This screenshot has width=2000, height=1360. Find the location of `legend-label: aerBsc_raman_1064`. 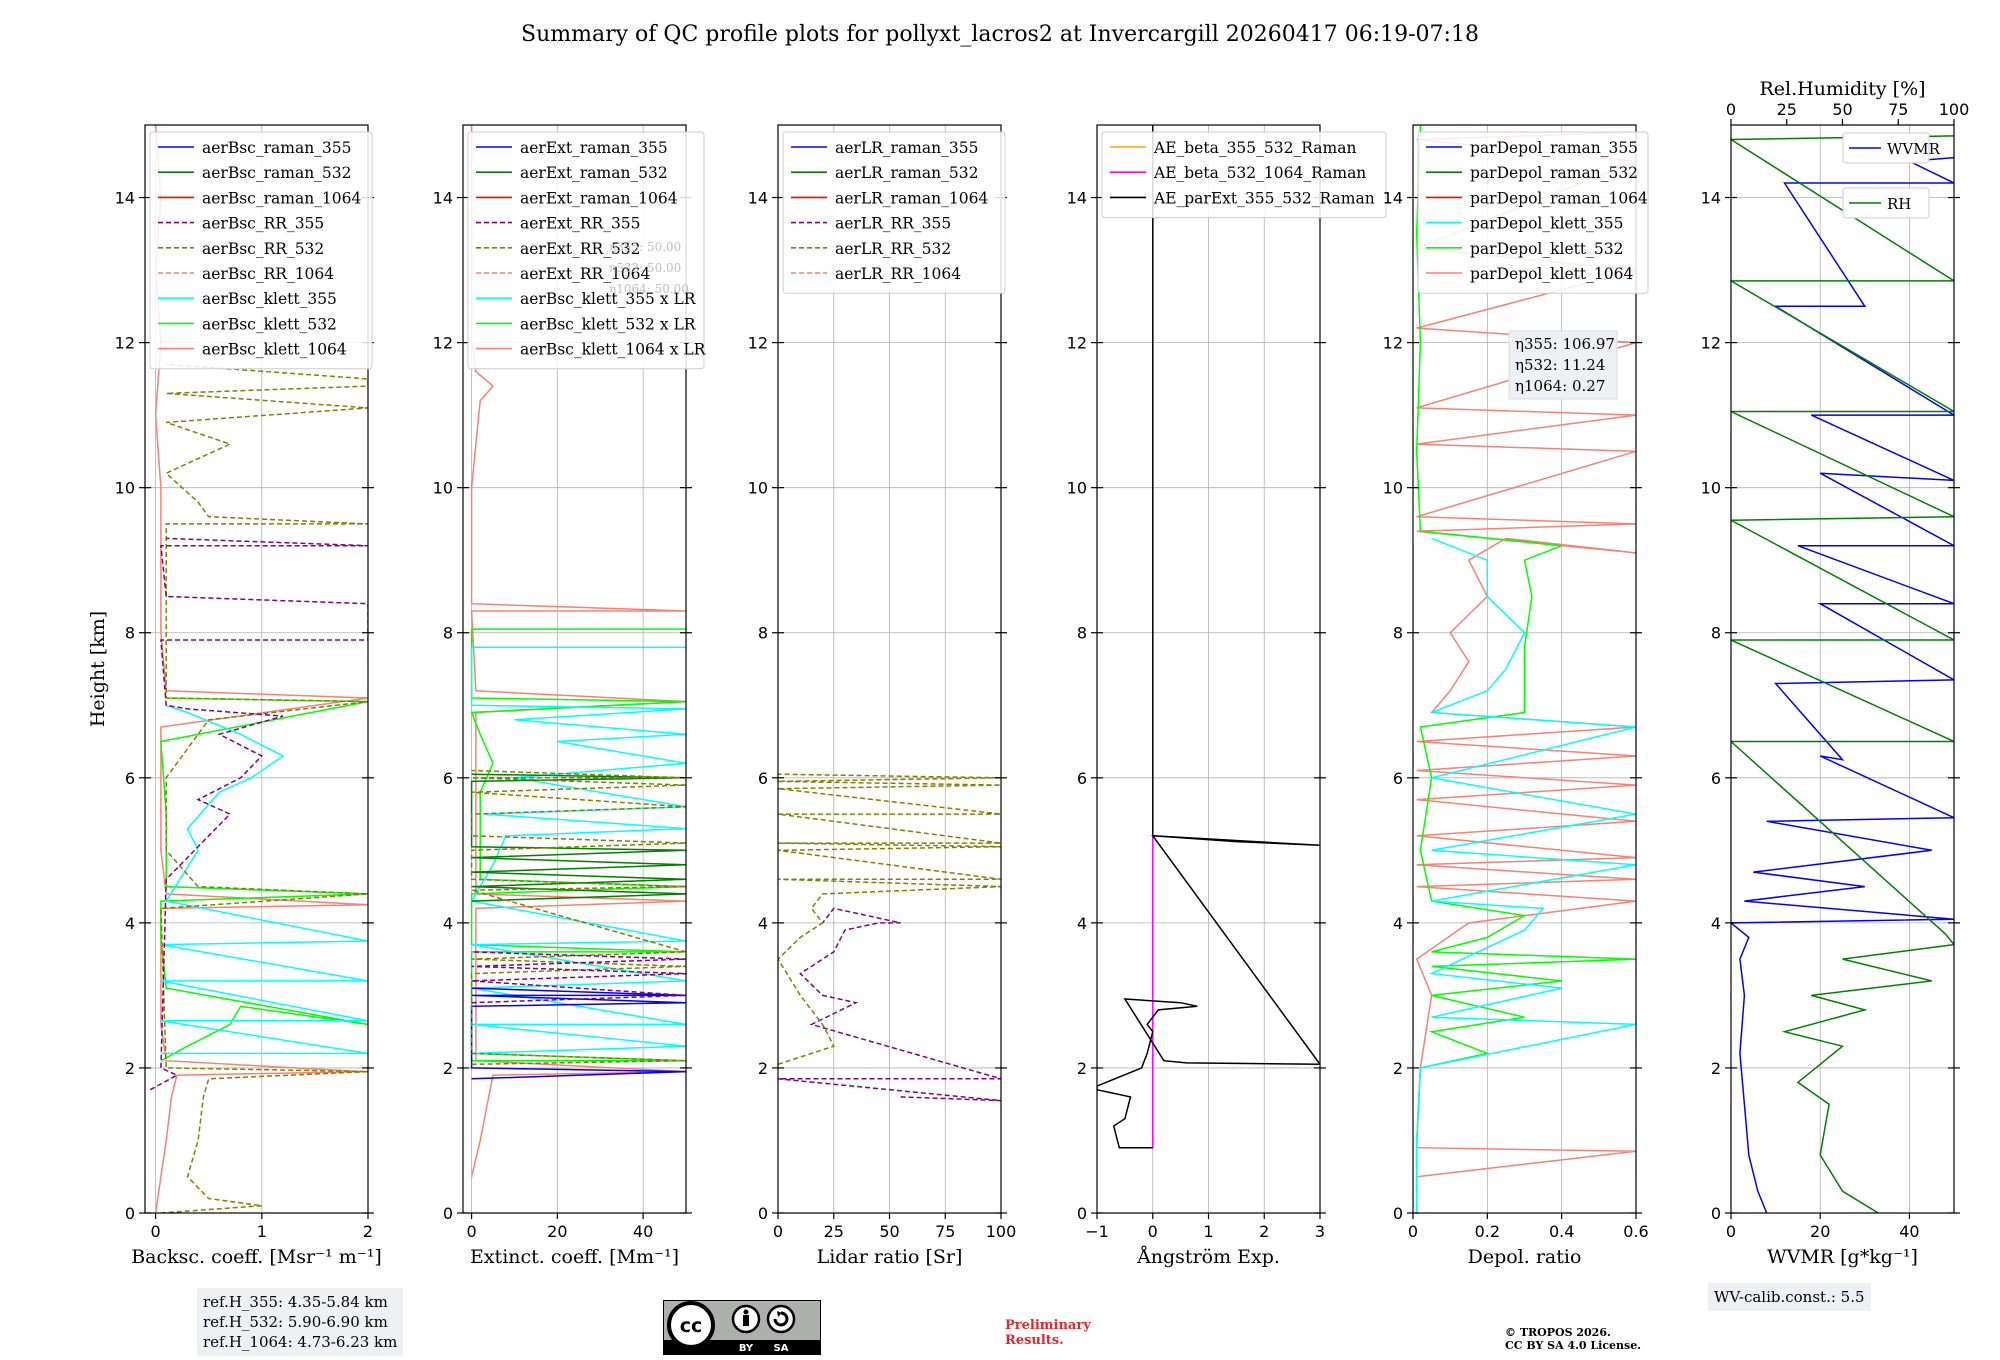

legend-label: aerBsc_raman_1064 is located at coordinates (282, 198).